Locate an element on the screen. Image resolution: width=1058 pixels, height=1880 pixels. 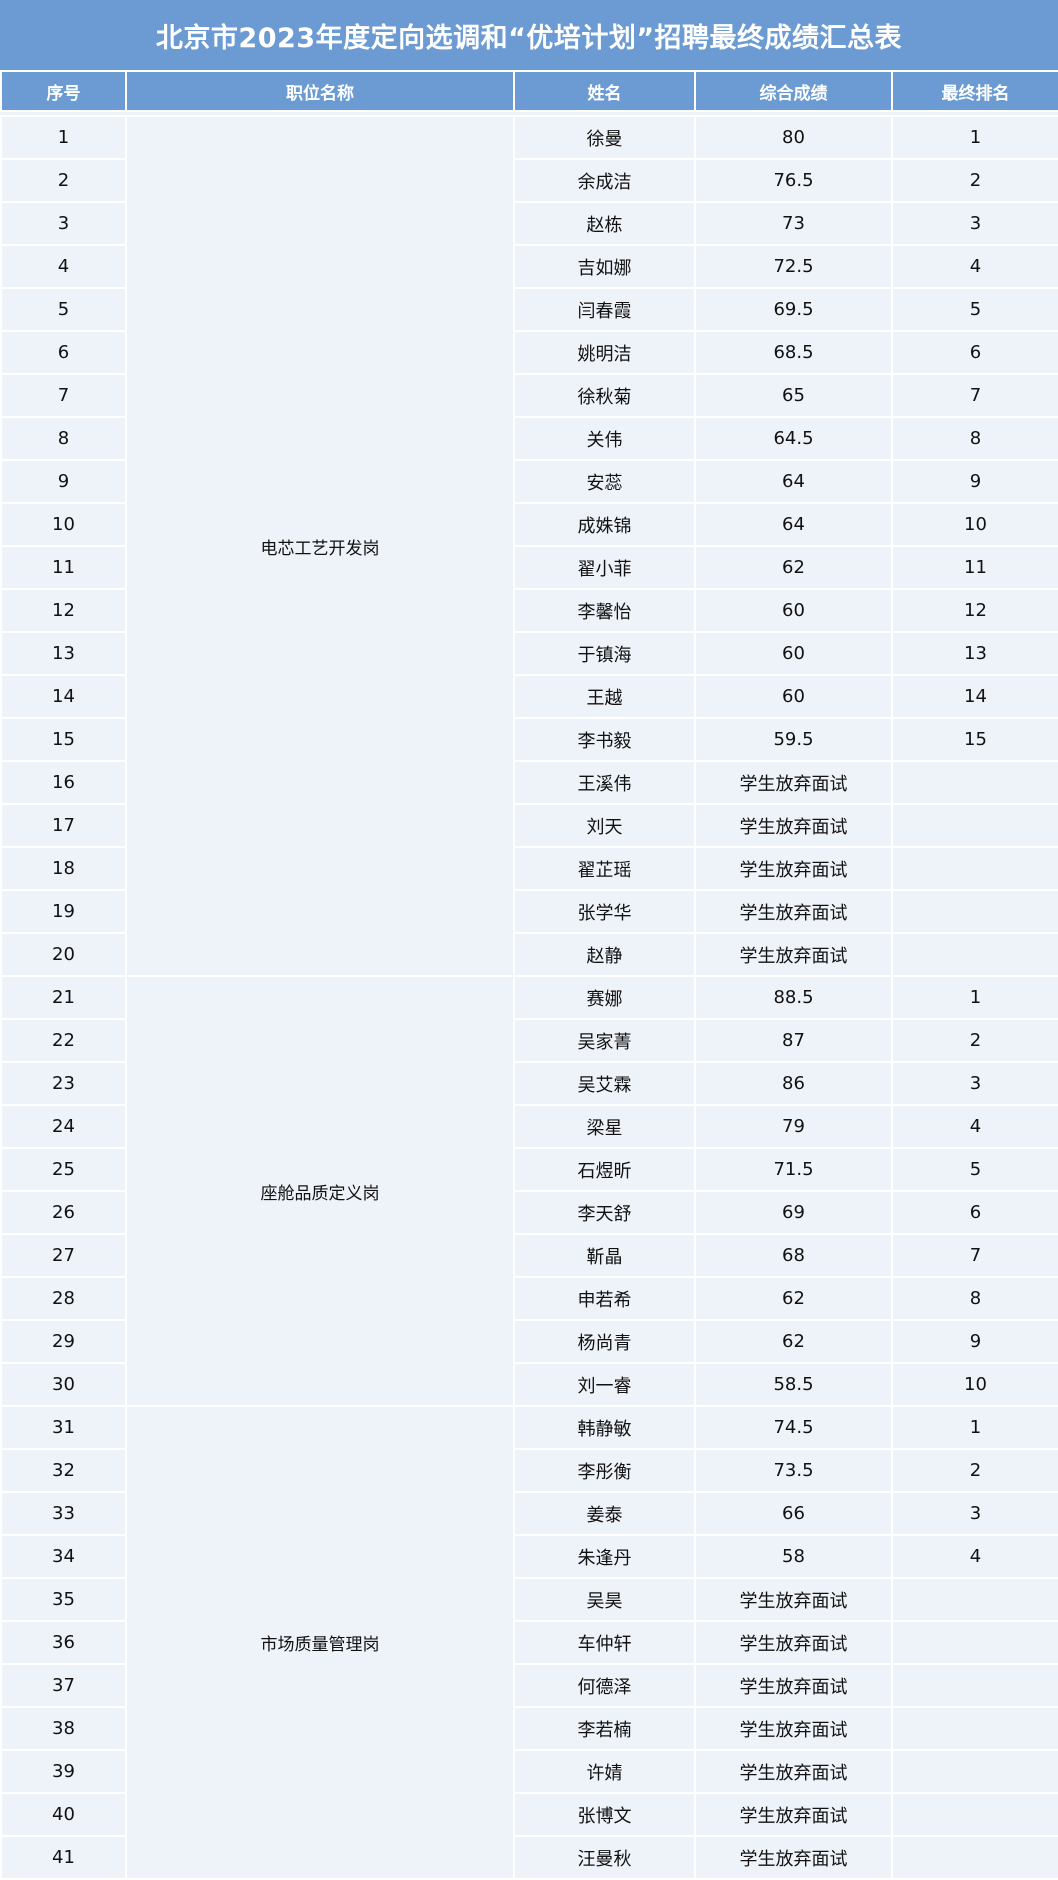
final-rank: 10 is located at coordinates (974, 1384).